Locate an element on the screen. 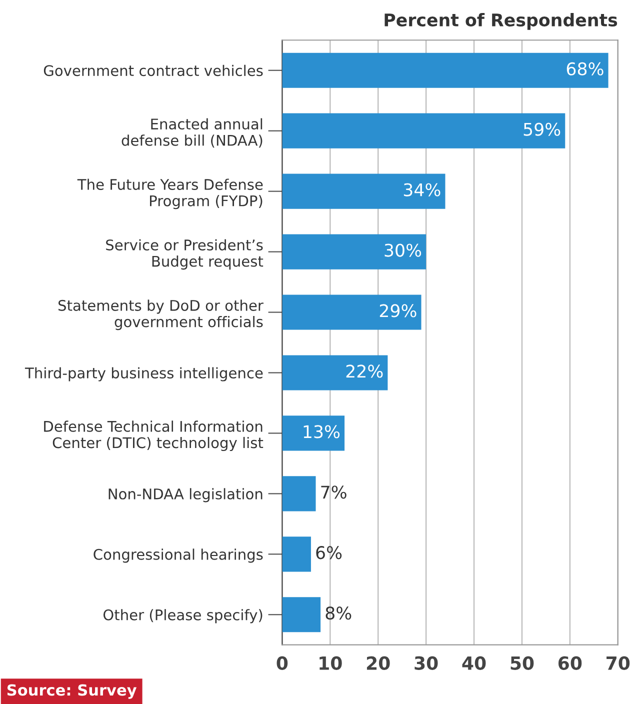 This screenshot has width=637, height=704. data-label: 68% is located at coordinates (585, 69).